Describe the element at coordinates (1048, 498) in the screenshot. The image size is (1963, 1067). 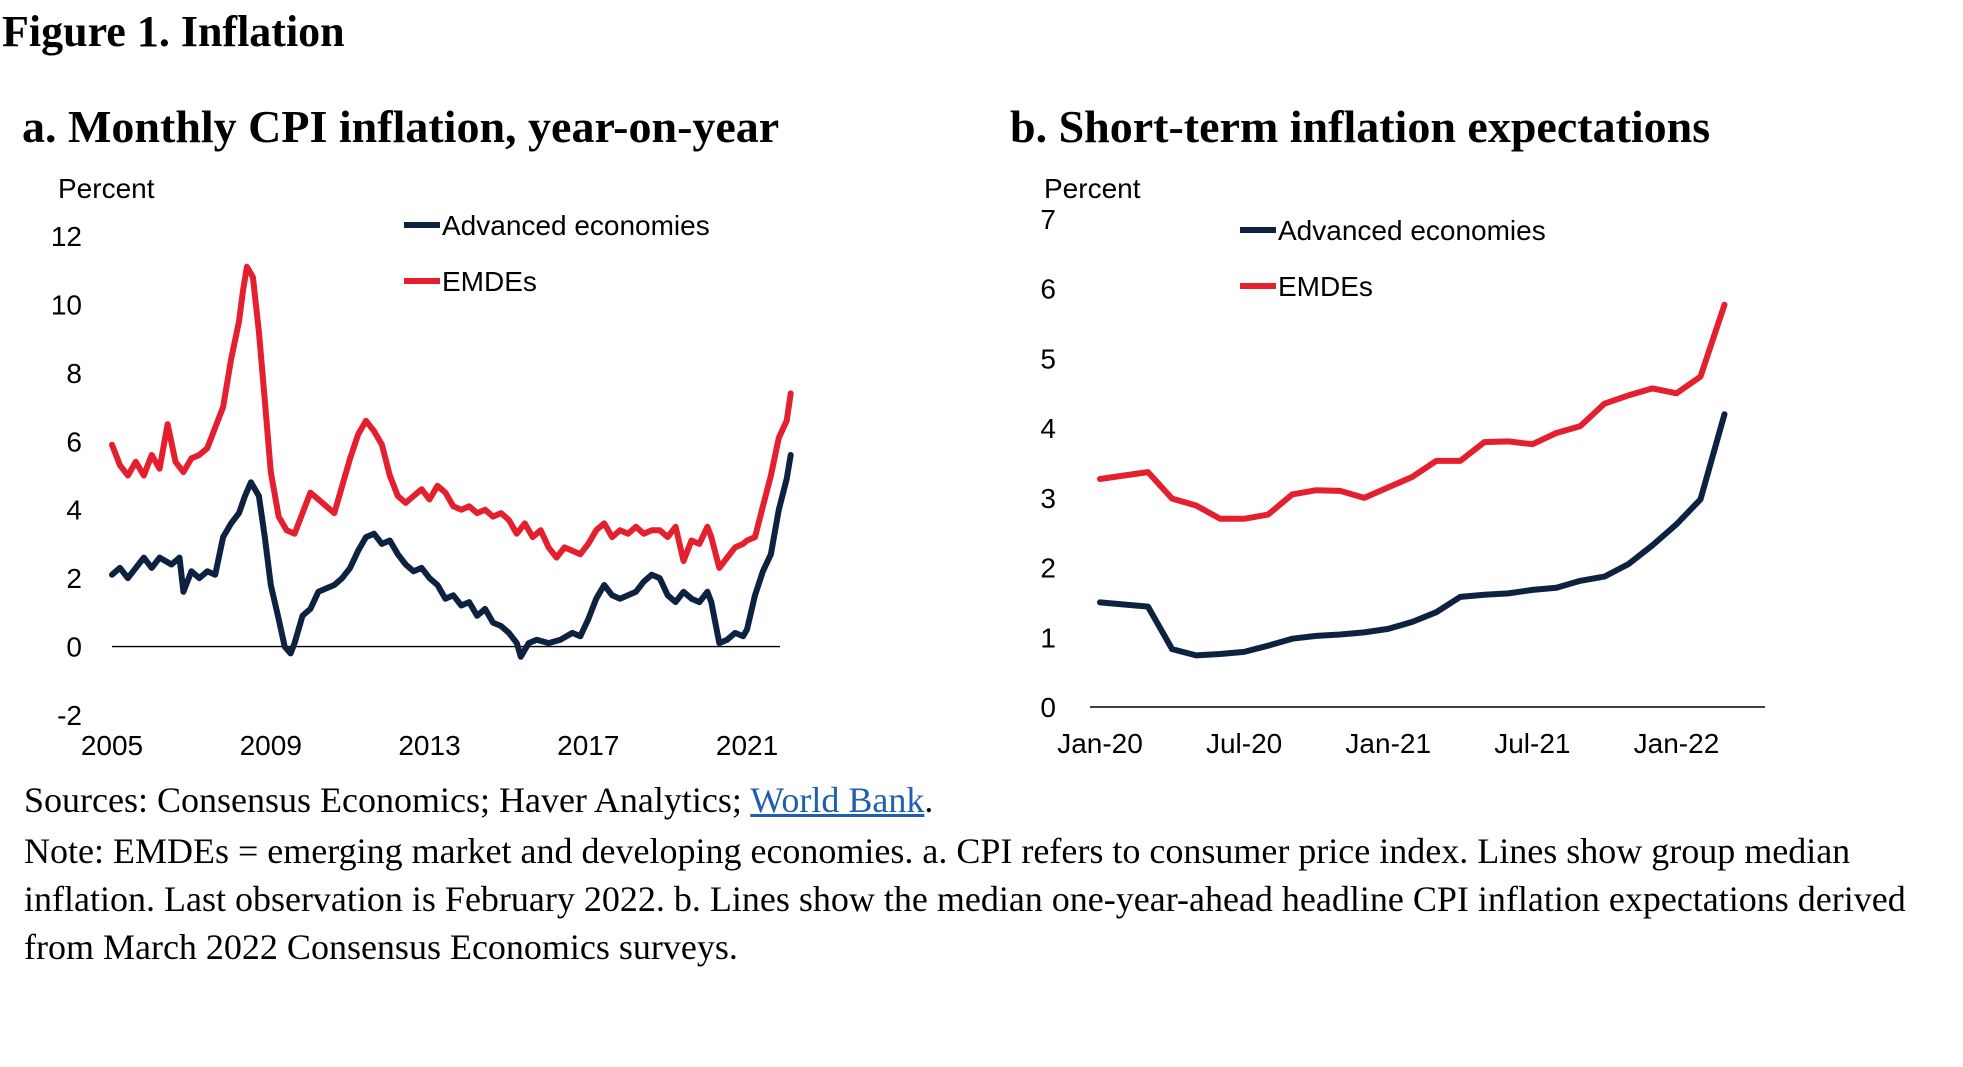
I see `y-tick-label: 3` at that location.